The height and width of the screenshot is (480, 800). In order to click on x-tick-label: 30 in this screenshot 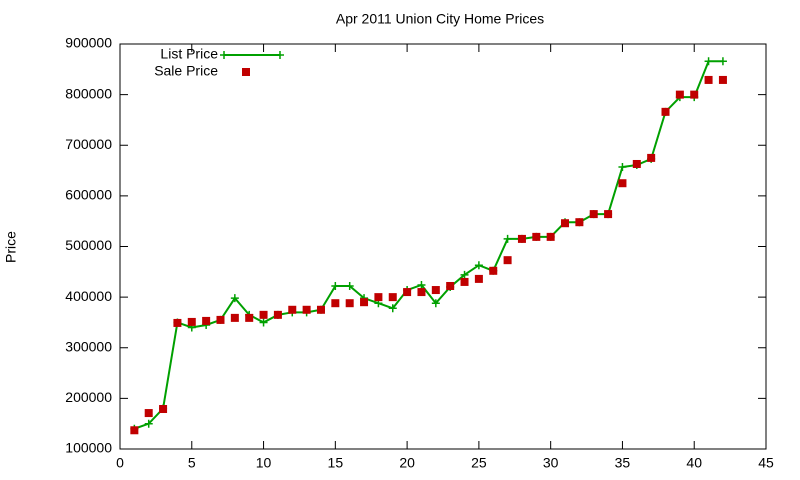, I will do `click(551, 463)`.